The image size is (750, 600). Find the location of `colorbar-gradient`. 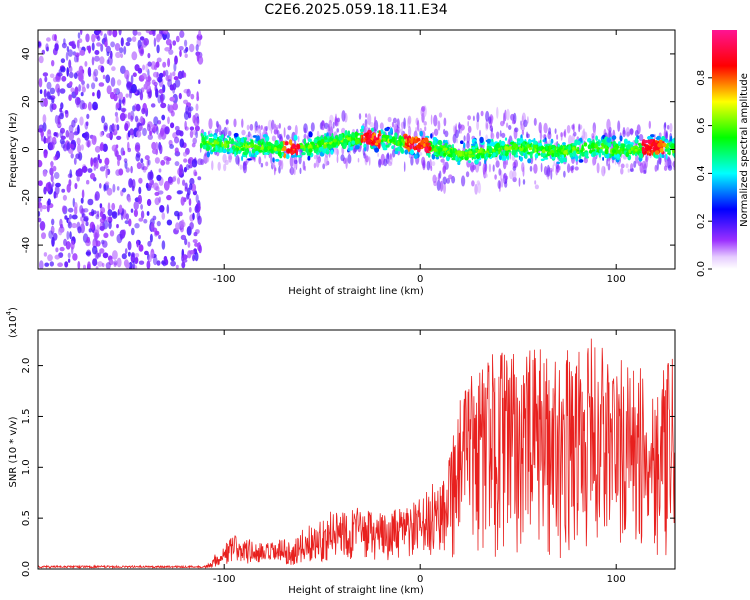

colorbar-gradient is located at coordinates (724, 149).